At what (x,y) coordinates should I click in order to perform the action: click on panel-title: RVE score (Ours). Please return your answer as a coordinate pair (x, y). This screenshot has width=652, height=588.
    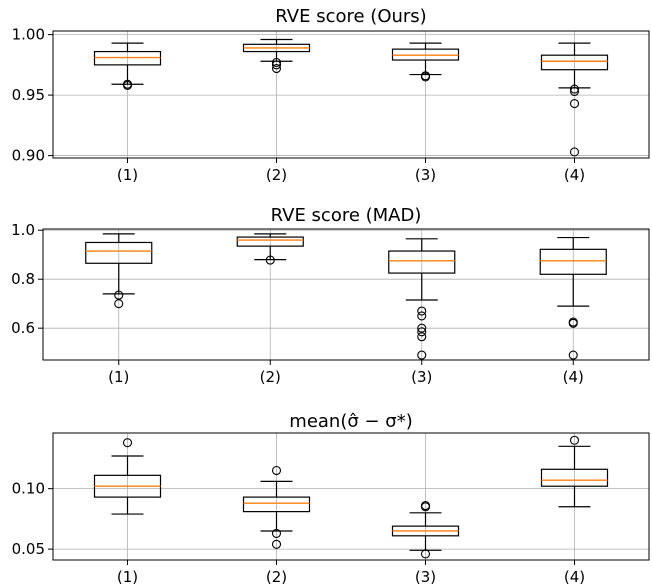
    Looking at the image, I should click on (350, 16).